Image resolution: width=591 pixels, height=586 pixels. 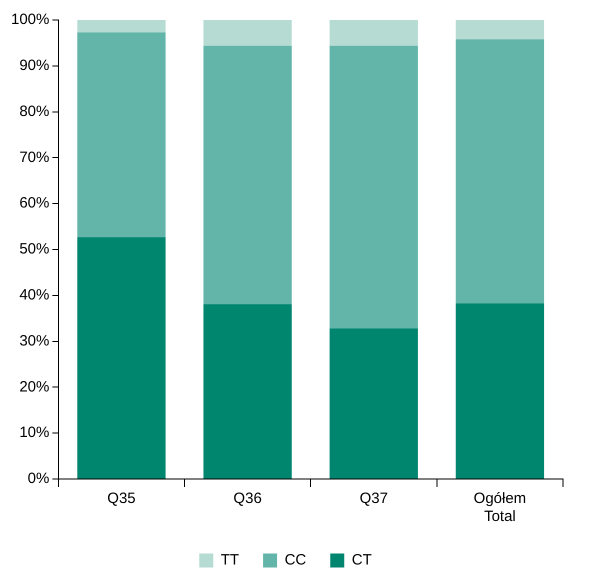 What do you see at coordinates (362, 560) in the screenshot?
I see `legend-label: CT` at bounding box center [362, 560].